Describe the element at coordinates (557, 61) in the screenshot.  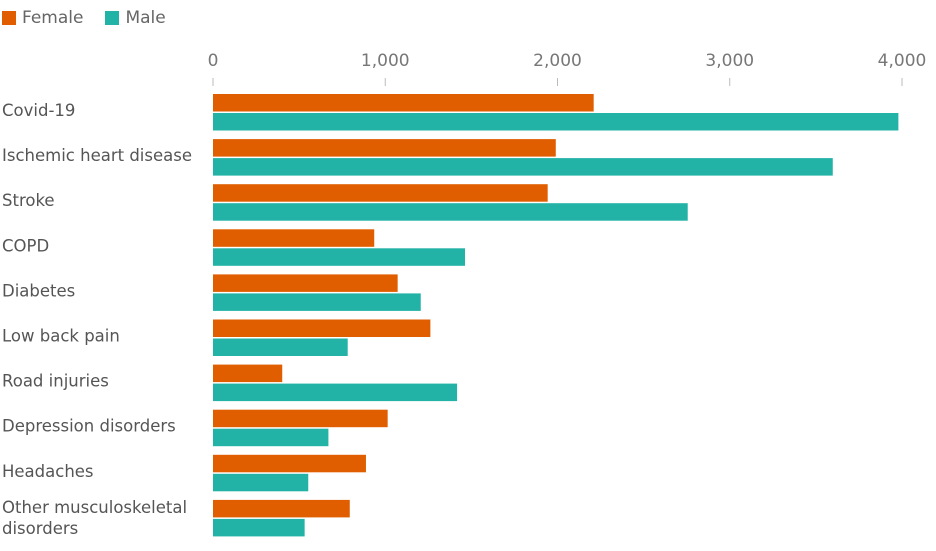
I see `x-tick-label: 2,000` at that location.